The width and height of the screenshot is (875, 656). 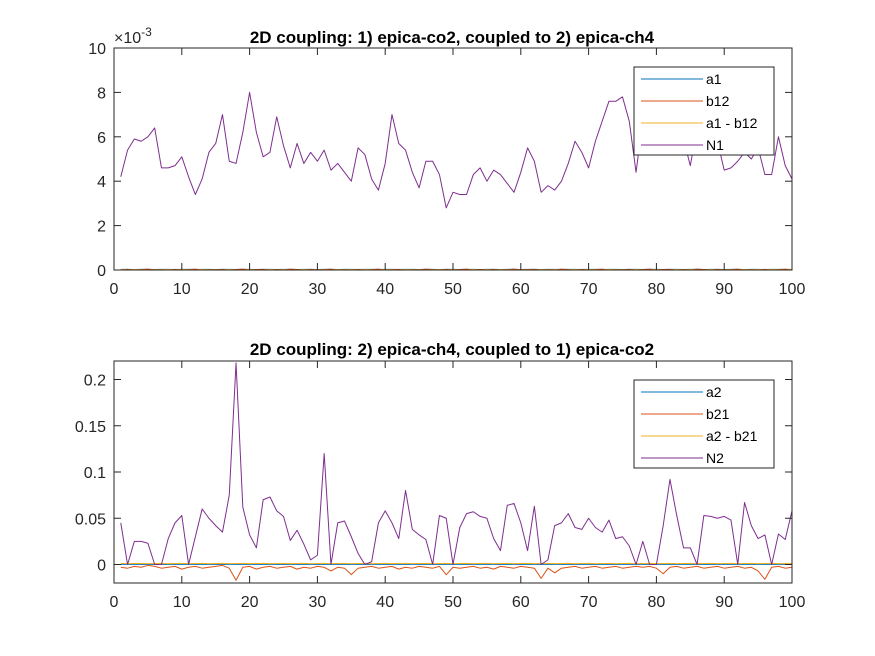 What do you see at coordinates (715, 145) in the screenshot?
I see `top-legend-label-n1: N1` at bounding box center [715, 145].